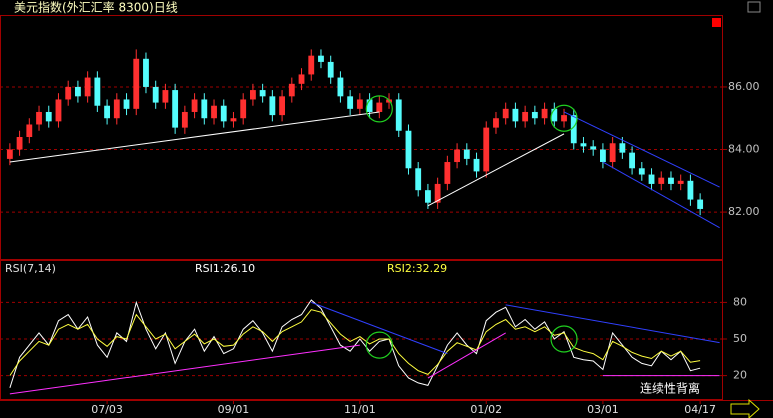  I want to click on y-tick-label: 50, so click(740, 338).